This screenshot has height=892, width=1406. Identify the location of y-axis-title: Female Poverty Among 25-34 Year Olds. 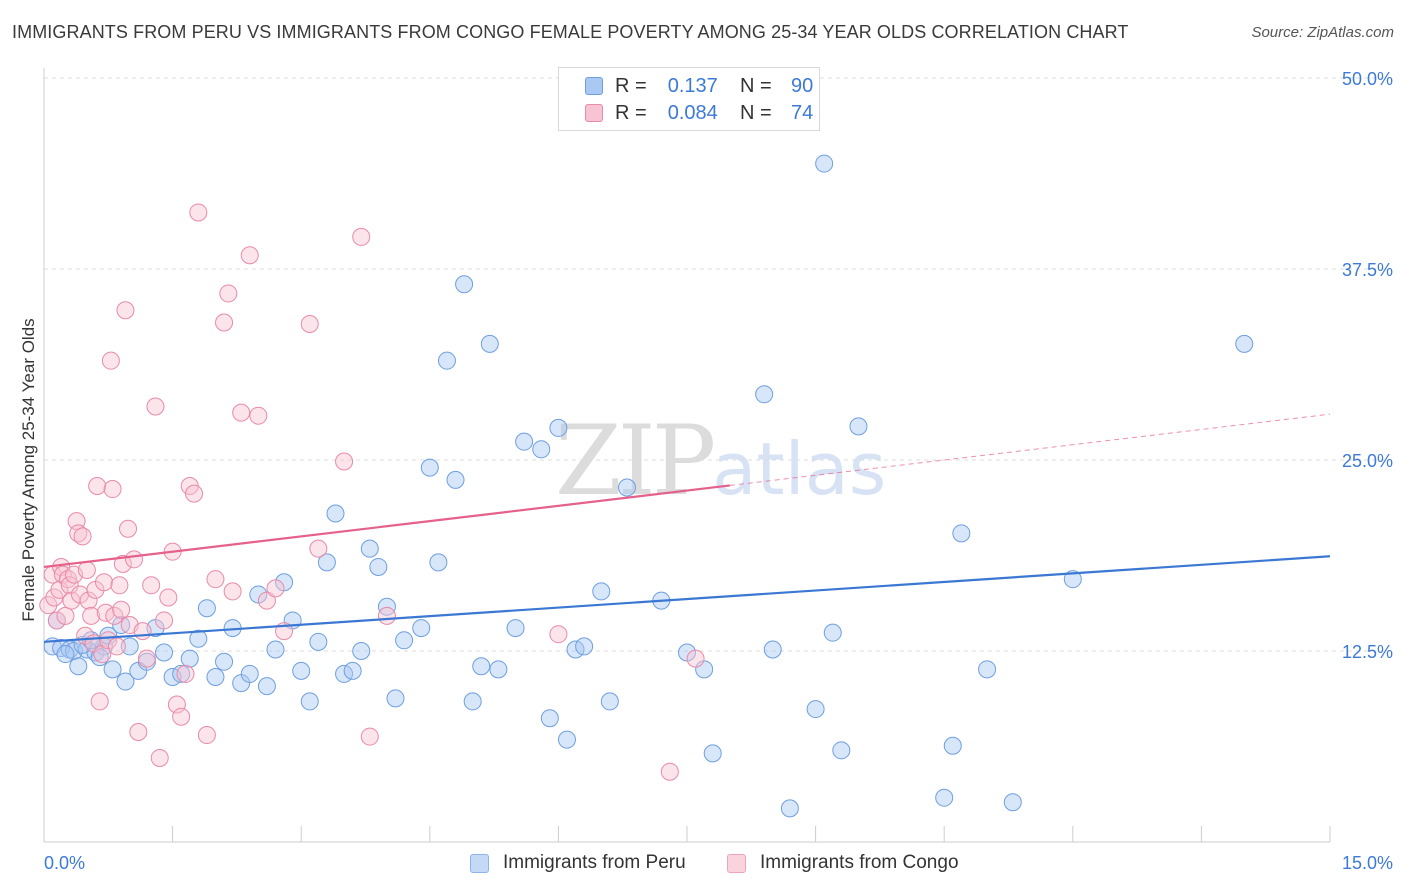
(28, 469).